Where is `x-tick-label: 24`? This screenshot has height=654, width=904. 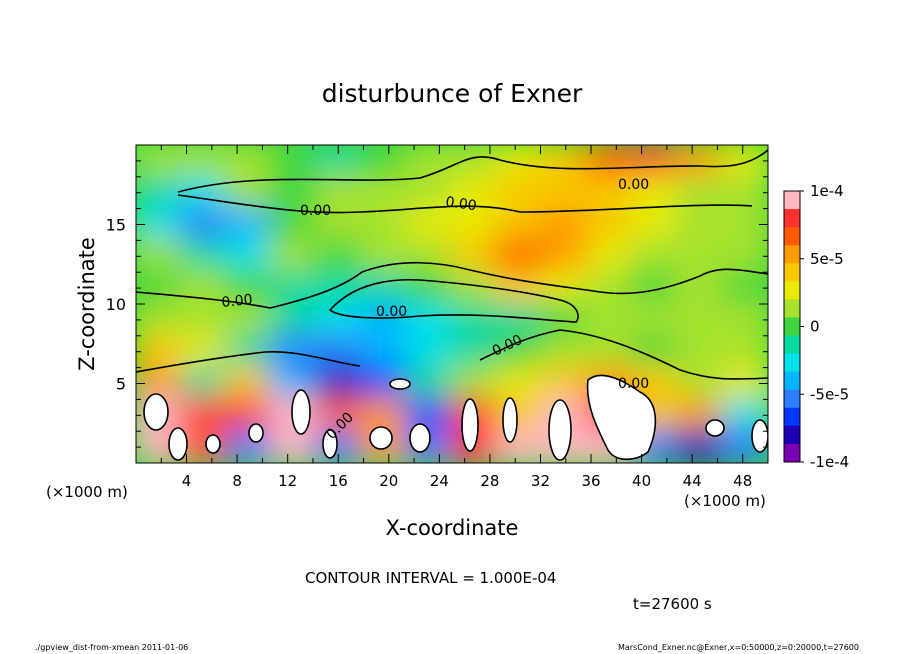 x-tick-label: 24 is located at coordinates (439, 481).